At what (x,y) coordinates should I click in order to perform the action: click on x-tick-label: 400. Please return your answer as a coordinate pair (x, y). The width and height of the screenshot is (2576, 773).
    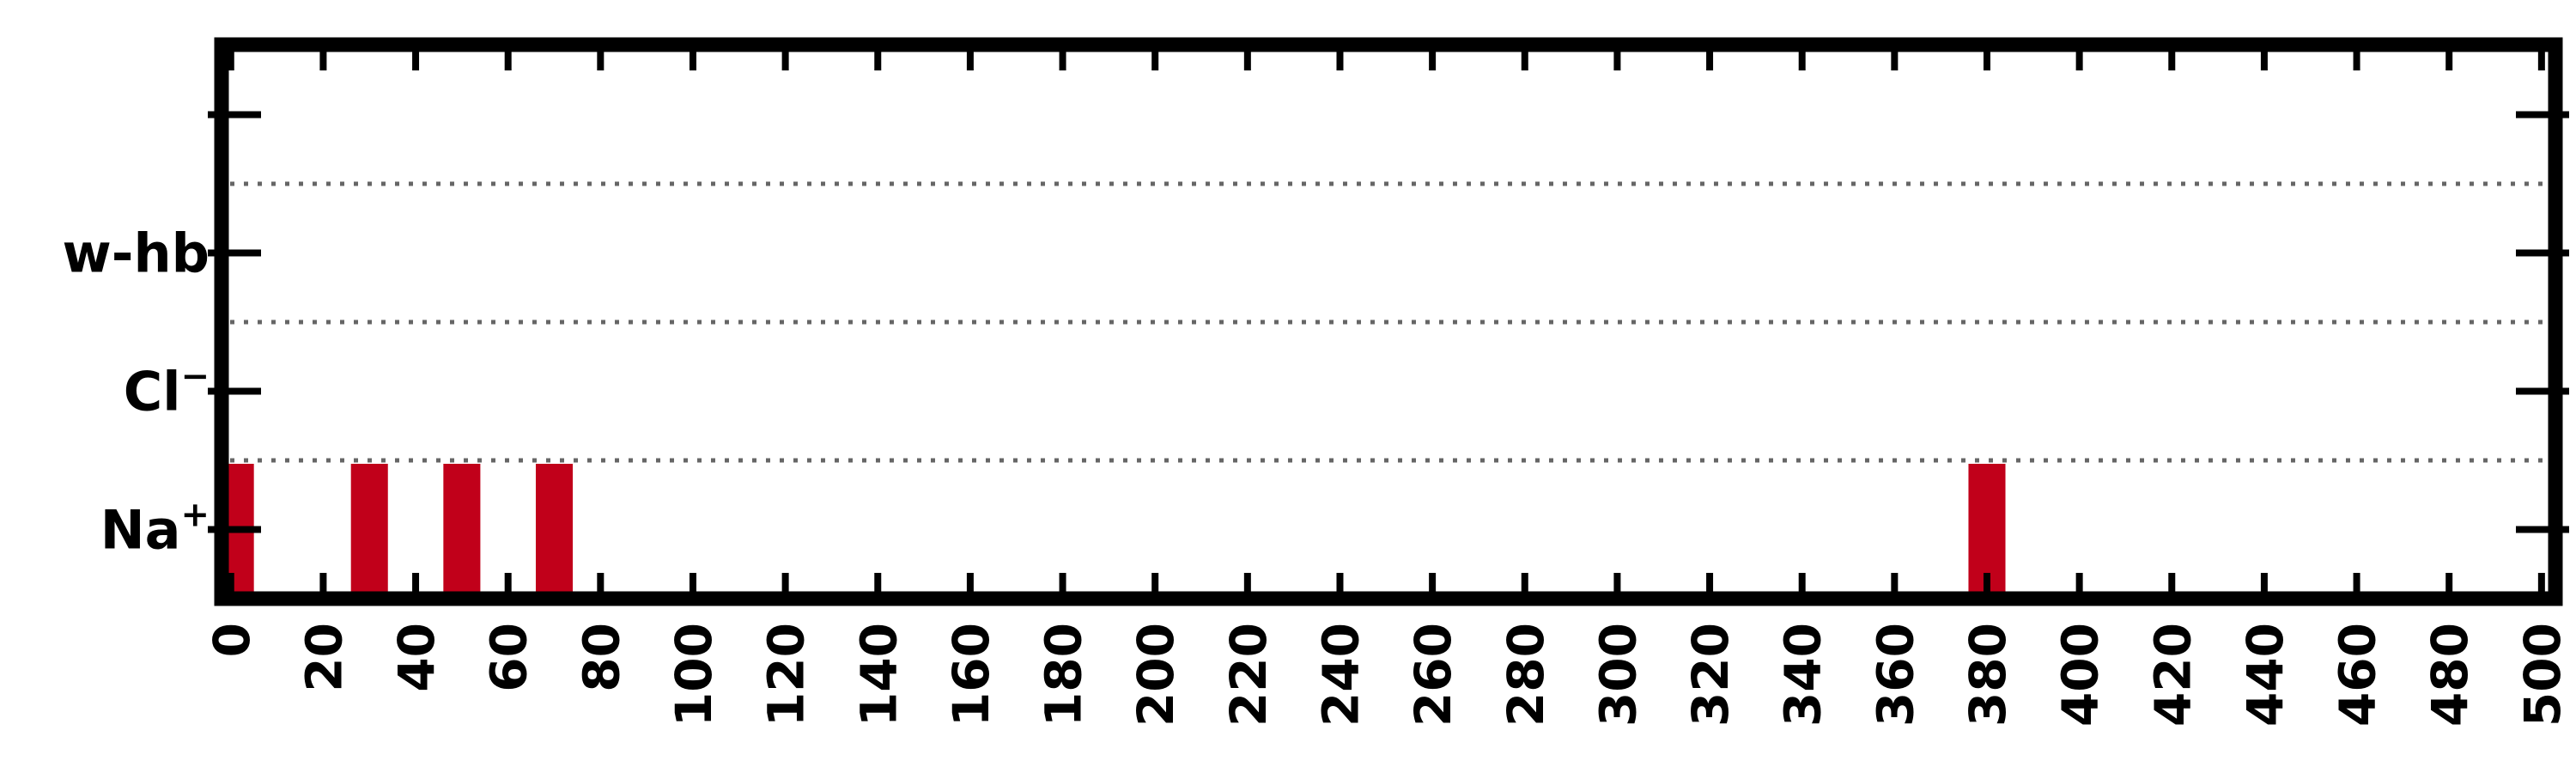
    Looking at the image, I should click on (2080, 675).